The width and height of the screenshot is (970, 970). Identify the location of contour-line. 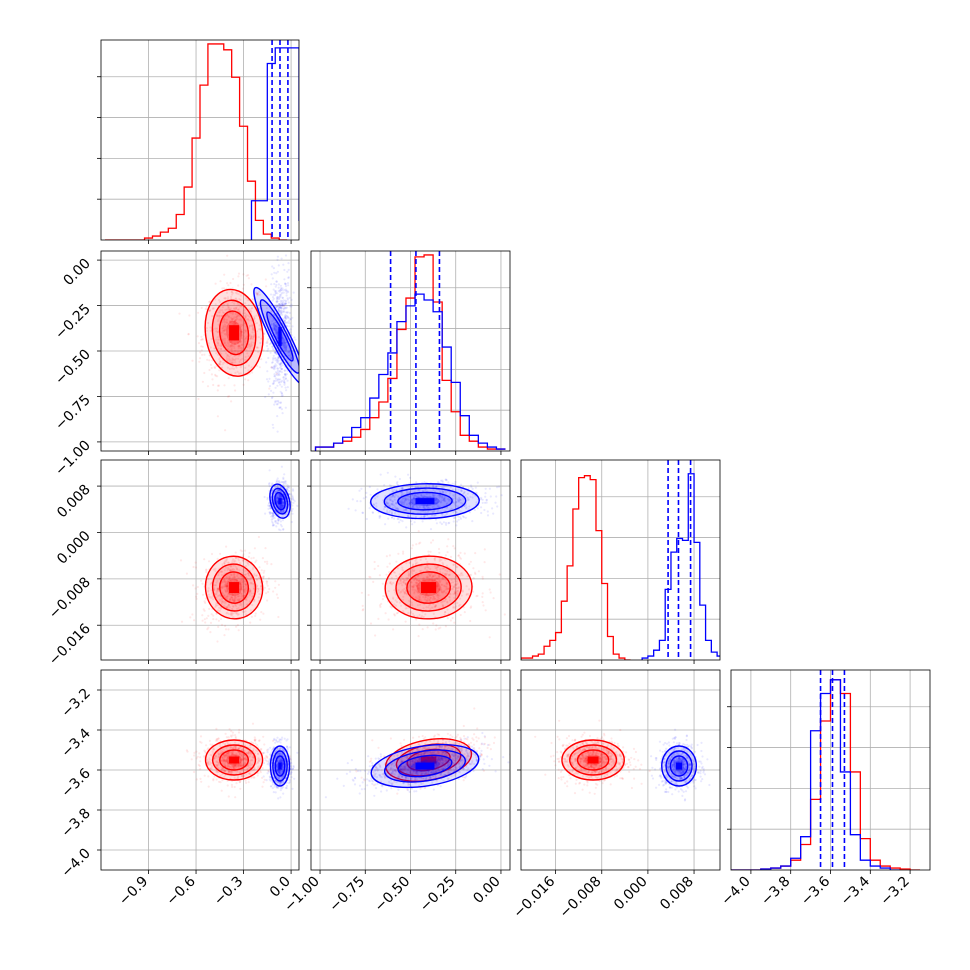
(428, 587).